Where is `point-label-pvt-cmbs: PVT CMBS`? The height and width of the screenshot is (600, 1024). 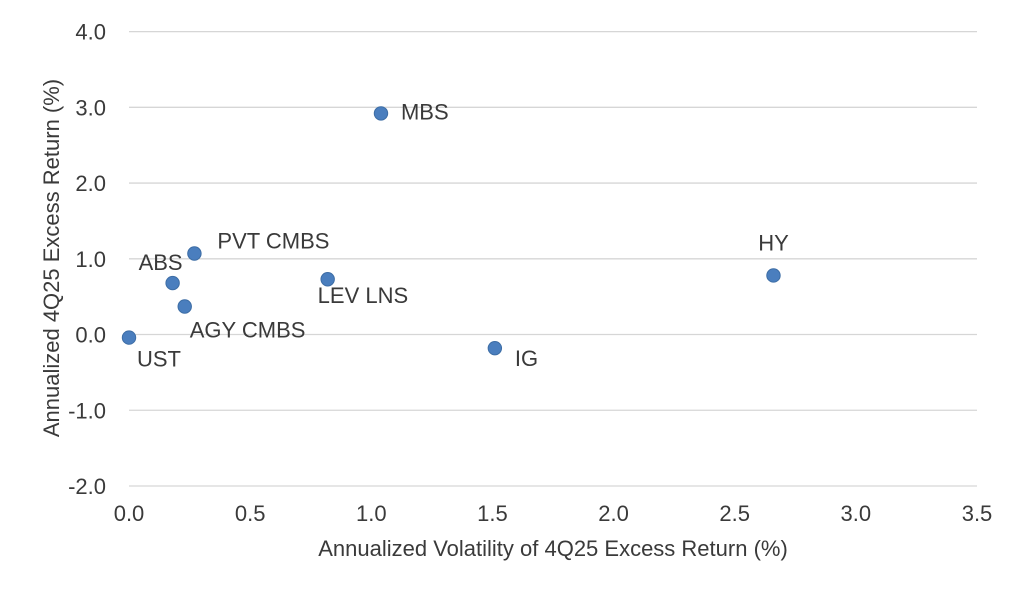
point-label-pvt-cmbs: PVT CMBS is located at coordinates (273, 240).